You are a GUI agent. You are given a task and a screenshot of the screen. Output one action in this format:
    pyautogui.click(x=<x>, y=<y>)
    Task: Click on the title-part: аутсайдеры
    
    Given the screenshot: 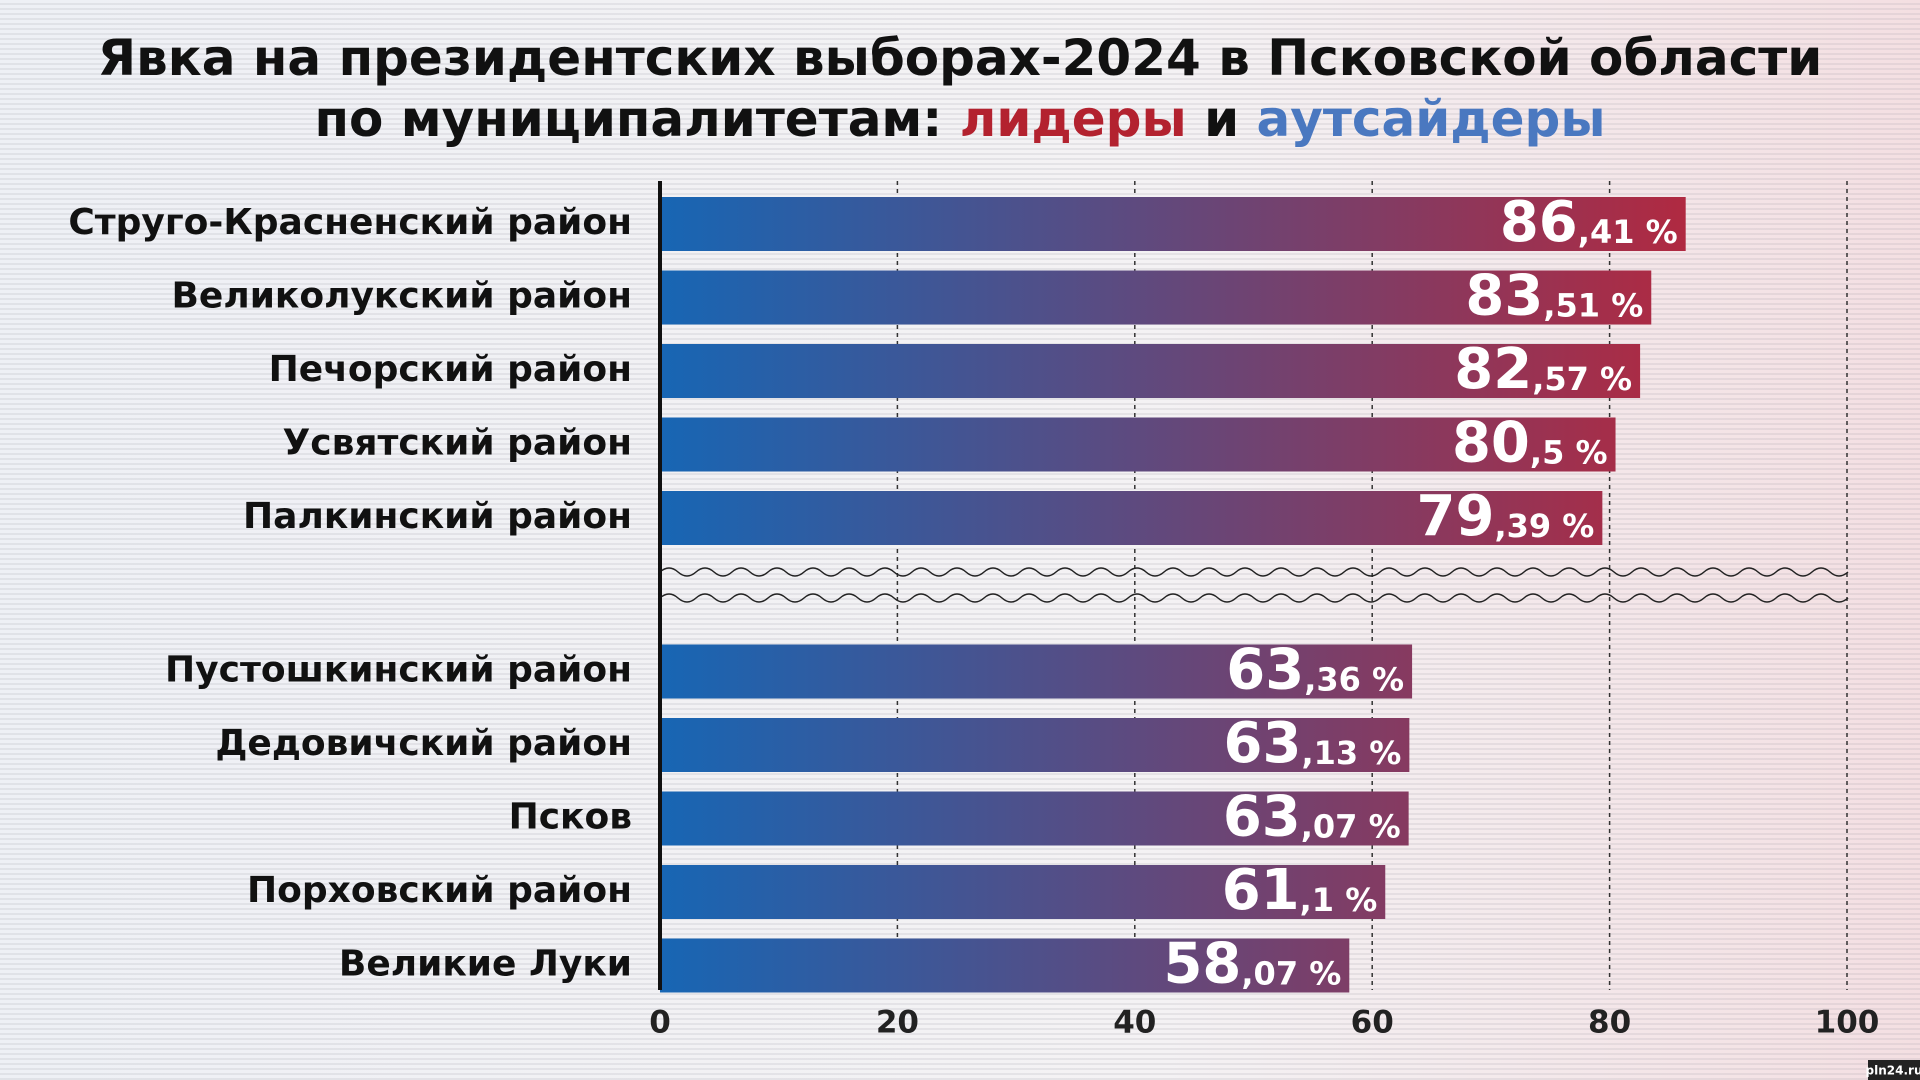 What is the action you would take?
    pyautogui.click(x=1431, y=119)
    